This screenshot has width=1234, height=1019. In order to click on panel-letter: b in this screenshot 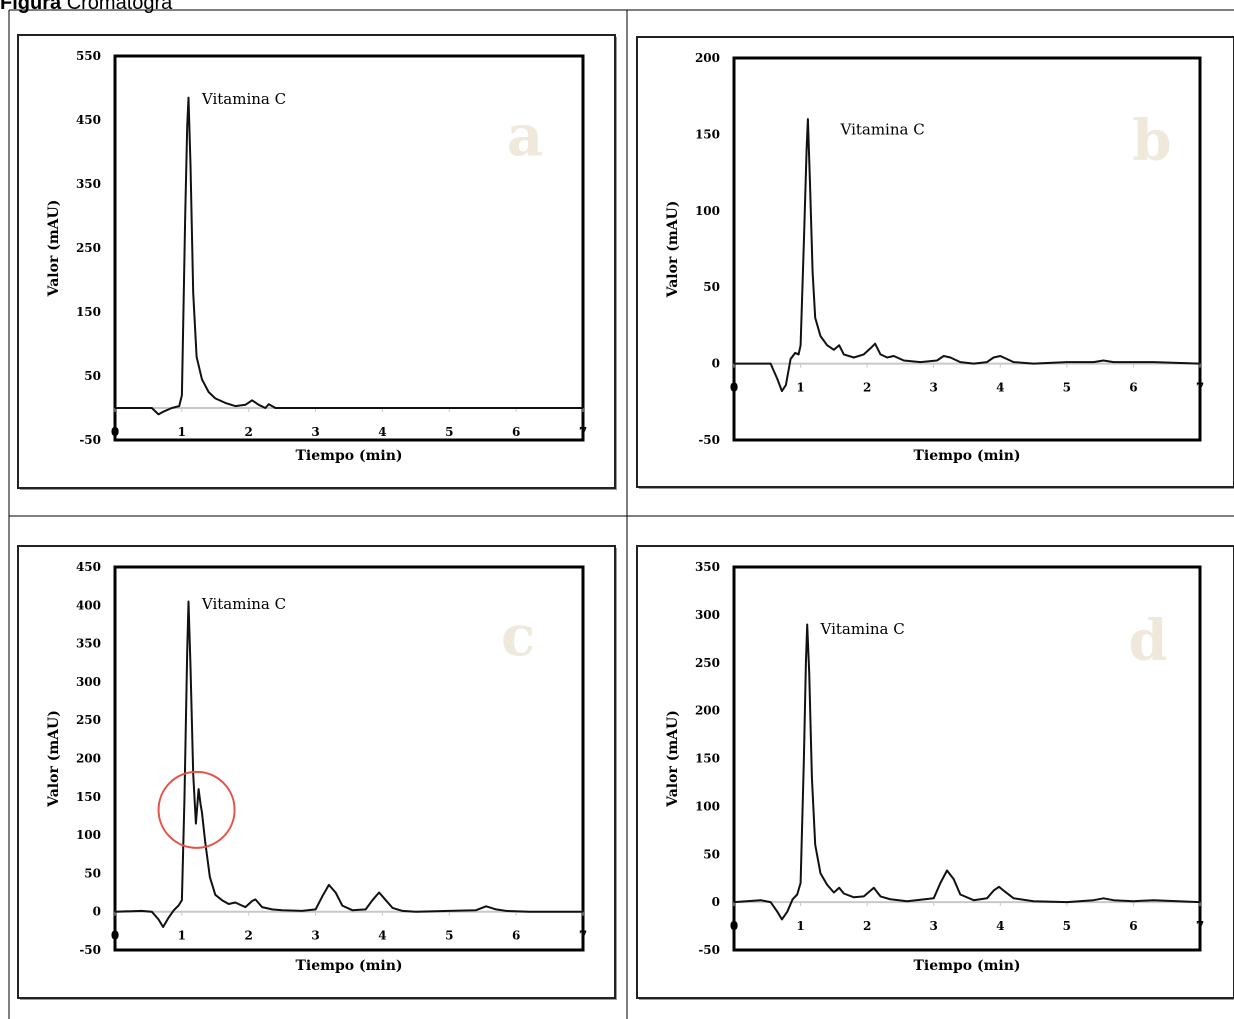, I will do `click(1151, 141)`.